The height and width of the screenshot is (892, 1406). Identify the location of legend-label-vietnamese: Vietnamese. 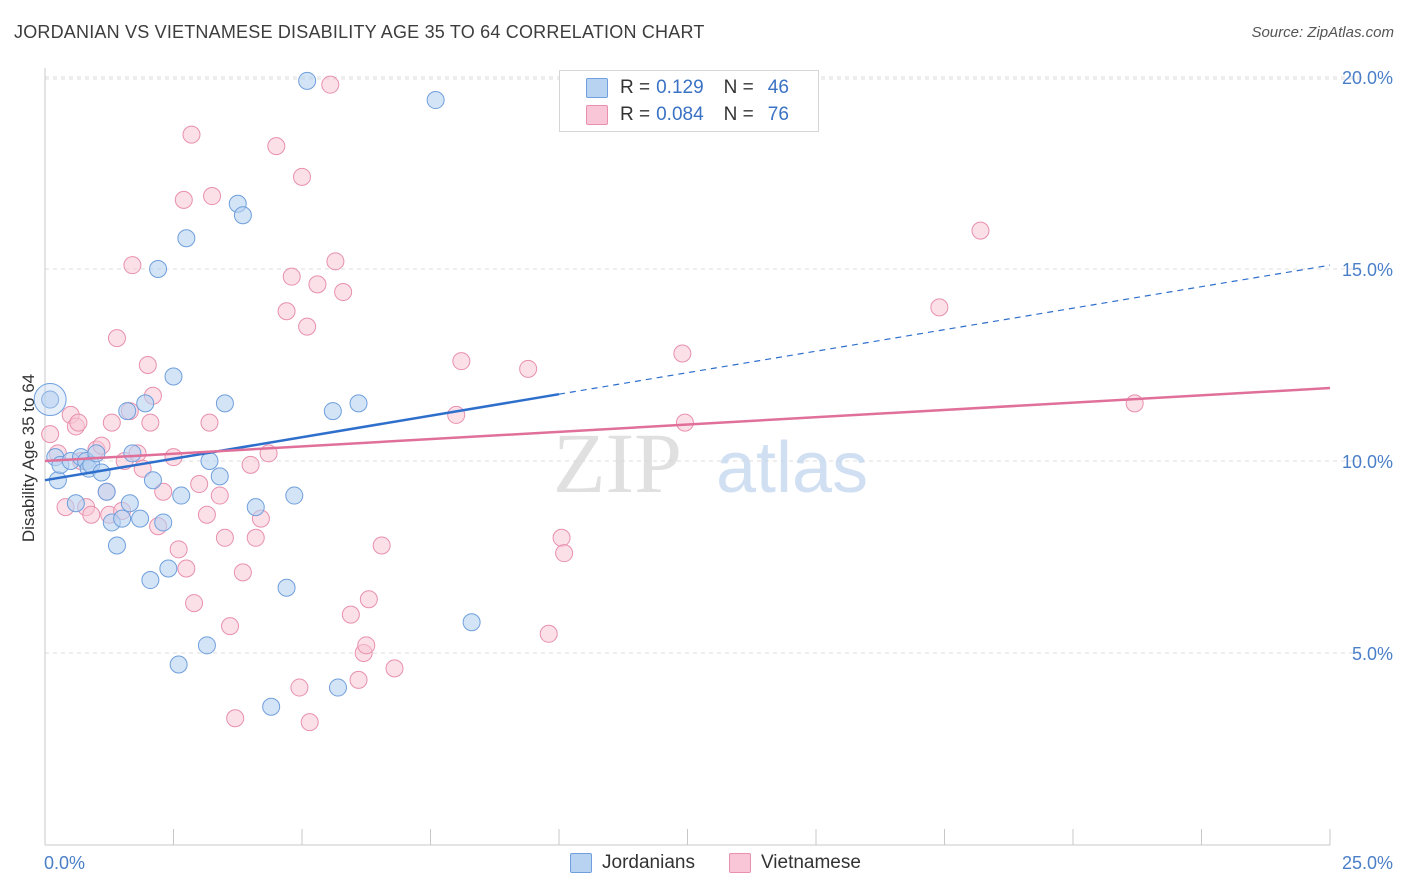
(810, 862).